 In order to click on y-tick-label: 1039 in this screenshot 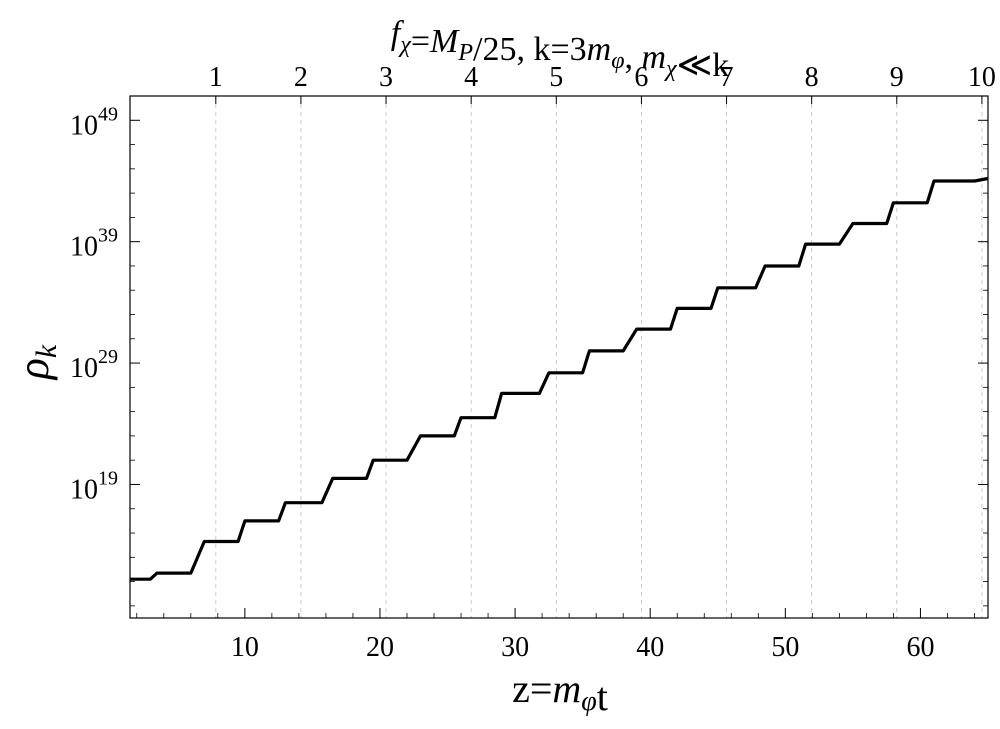, I will do `click(94, 244)`.